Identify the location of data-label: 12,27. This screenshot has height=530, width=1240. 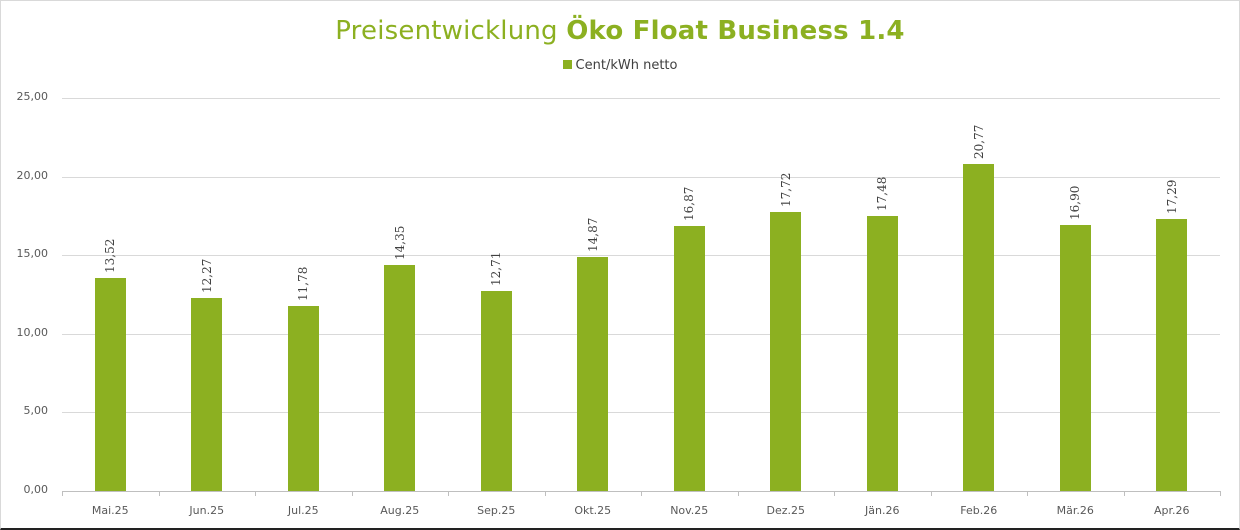
(206, 276).